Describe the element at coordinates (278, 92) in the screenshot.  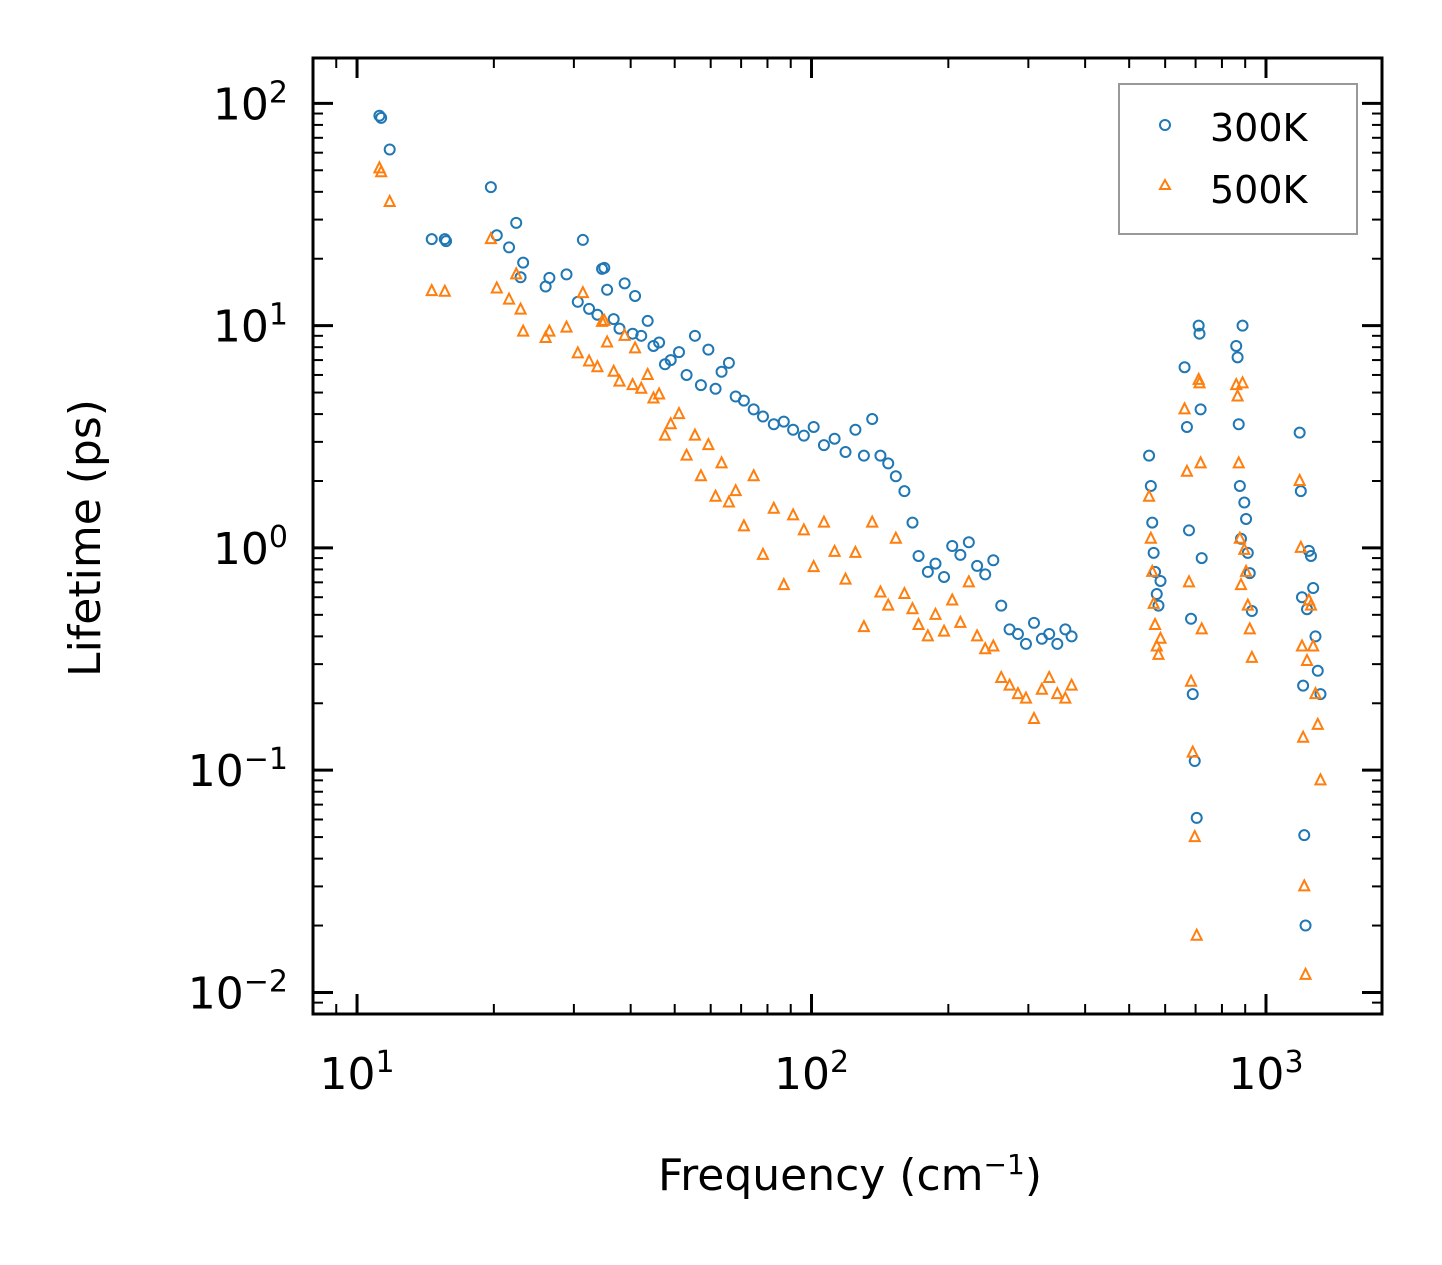
I see `y-tick-label-exponent: 2` at that location.